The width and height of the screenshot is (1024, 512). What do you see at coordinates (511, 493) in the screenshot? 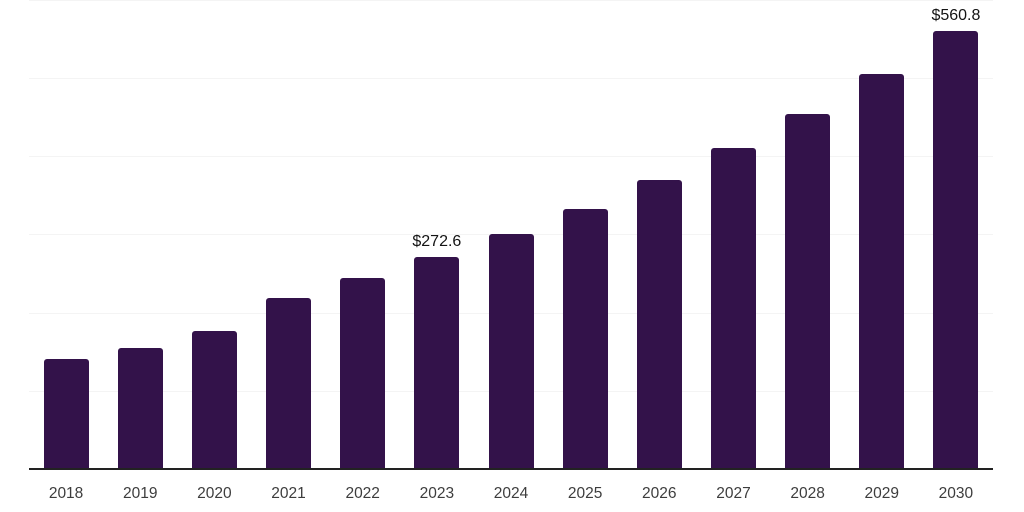
I see `x-tick-label-2024: 2024` at bounding box center [511, 493].